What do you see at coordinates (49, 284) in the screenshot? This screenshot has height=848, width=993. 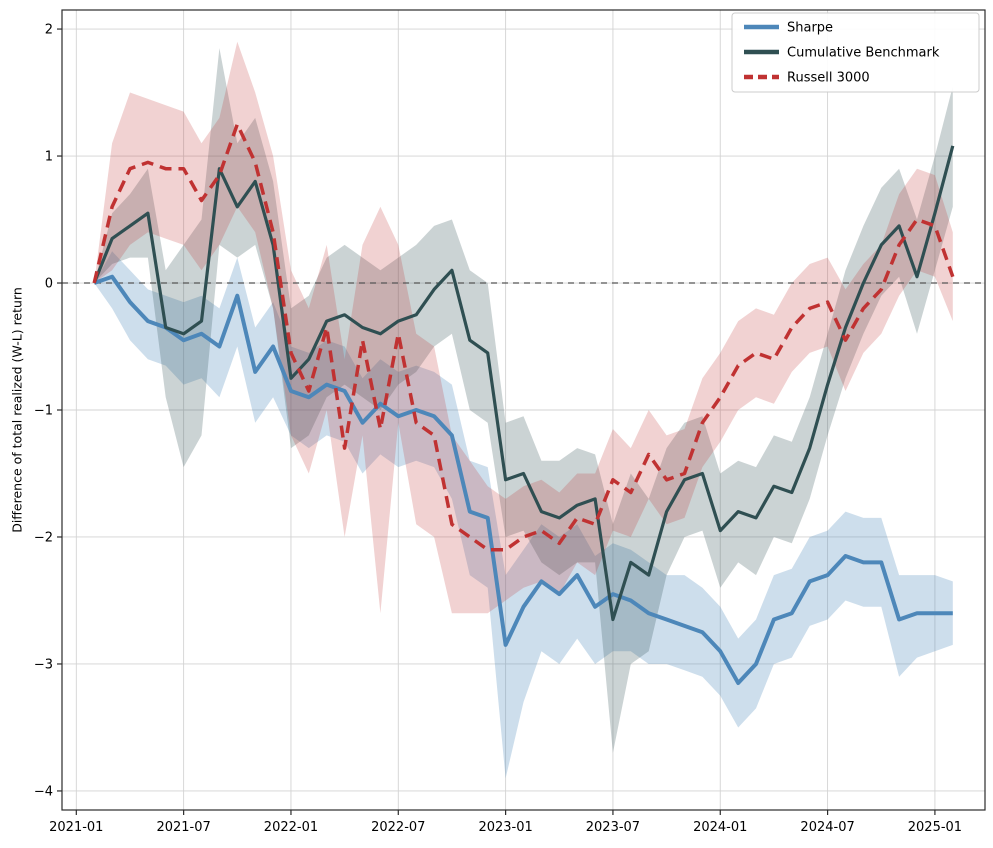 I see `y-tick-label: 0` at bounding box center [49, 284].